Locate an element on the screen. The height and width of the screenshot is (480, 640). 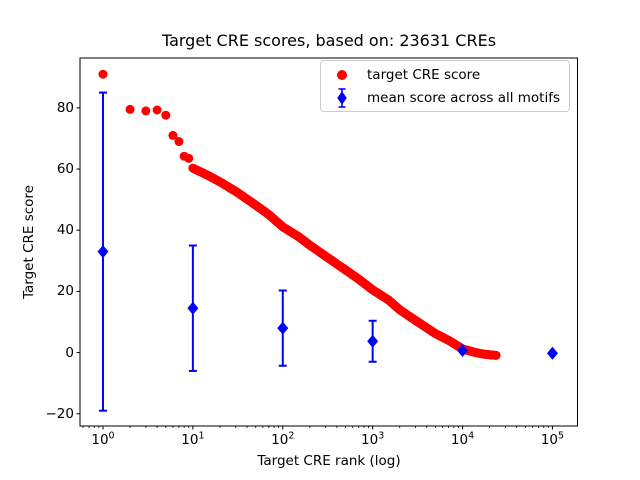
x-axis-label: Target CRE rank (log) is located at coordinates (329, 461).